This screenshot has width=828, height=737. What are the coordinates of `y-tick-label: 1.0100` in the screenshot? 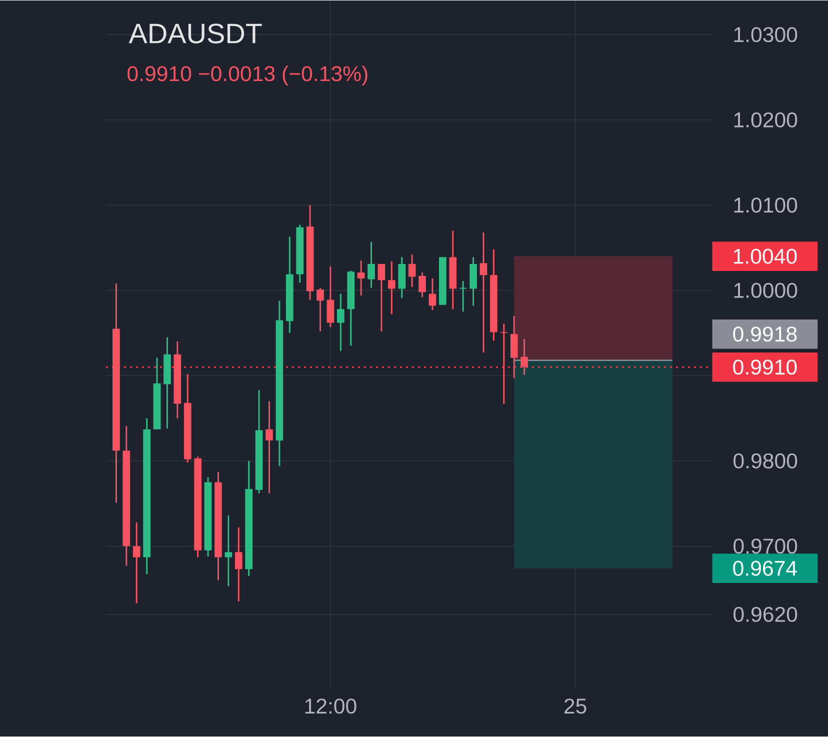 It's located at (766, 205).